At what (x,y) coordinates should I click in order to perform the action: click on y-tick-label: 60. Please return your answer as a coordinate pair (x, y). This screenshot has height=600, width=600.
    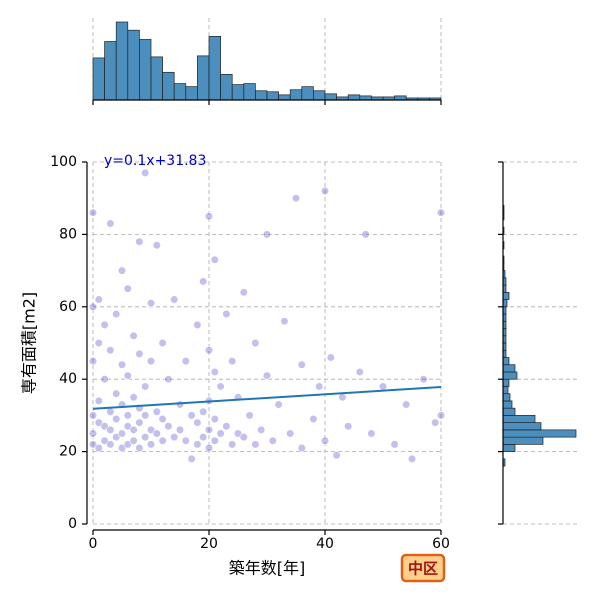
    Looking at the image, I should click on (68, 307).